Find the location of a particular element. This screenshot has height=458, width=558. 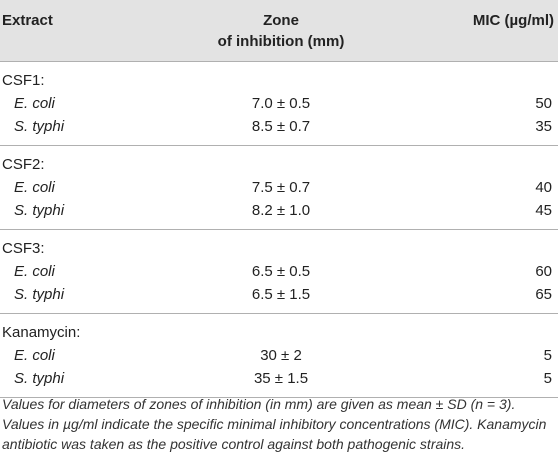

table-row: E. coli 6.5 ± 0.5 60 is located at coordinates (279, 271).